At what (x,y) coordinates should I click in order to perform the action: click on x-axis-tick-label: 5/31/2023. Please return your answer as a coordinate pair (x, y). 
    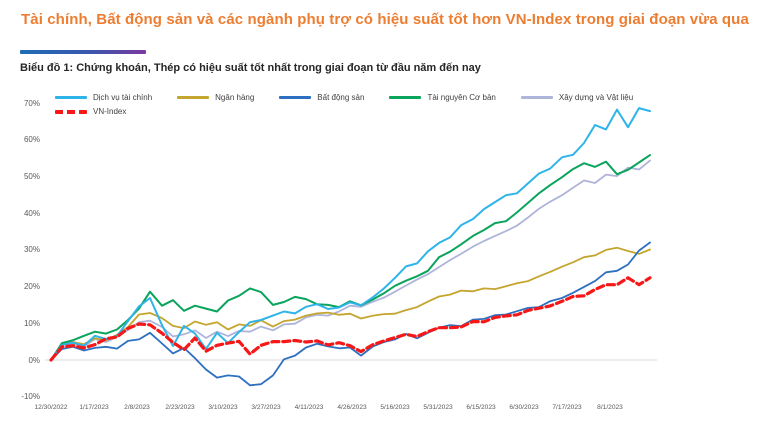
    Looking at the image, I should click on (438, 407).